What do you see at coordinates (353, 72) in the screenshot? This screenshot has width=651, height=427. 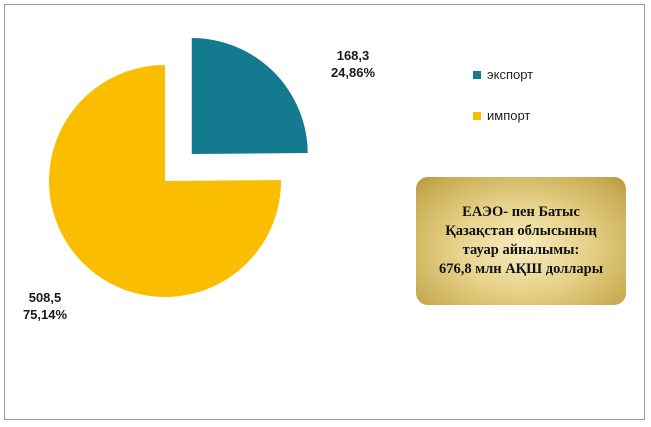 I see `export-percent-label: 24,86%` at bounding box center [353, 72].